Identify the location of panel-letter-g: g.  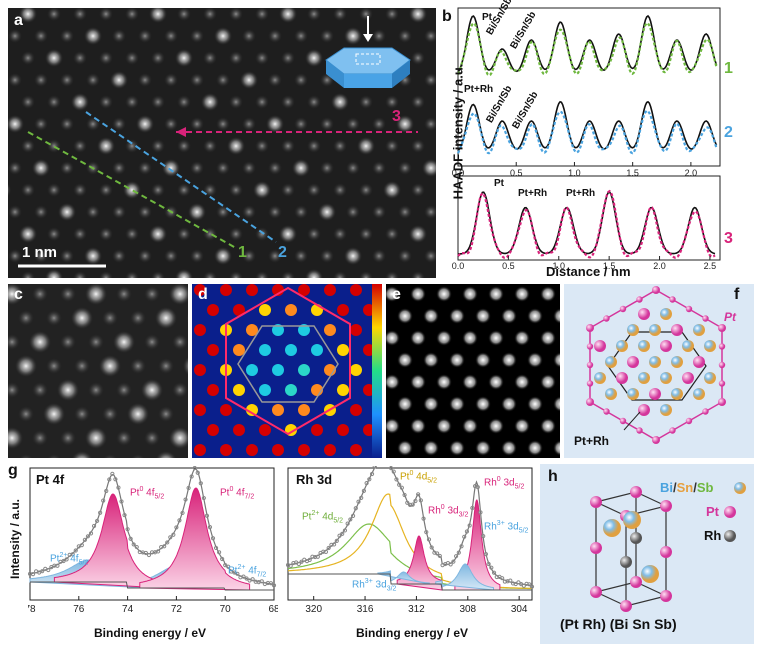
(13, 470).